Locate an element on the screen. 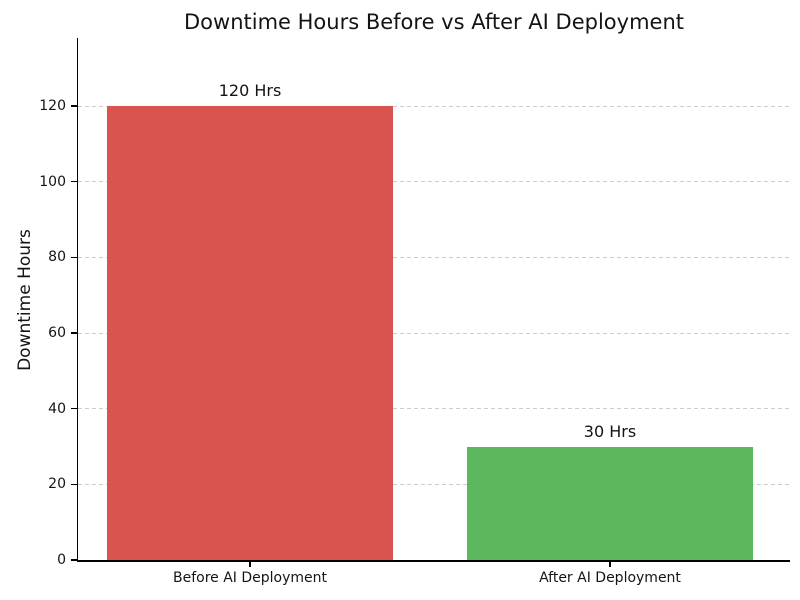 This screenshot has width=800, height=600. gridline-y120 is located at coordinates (434, 106).